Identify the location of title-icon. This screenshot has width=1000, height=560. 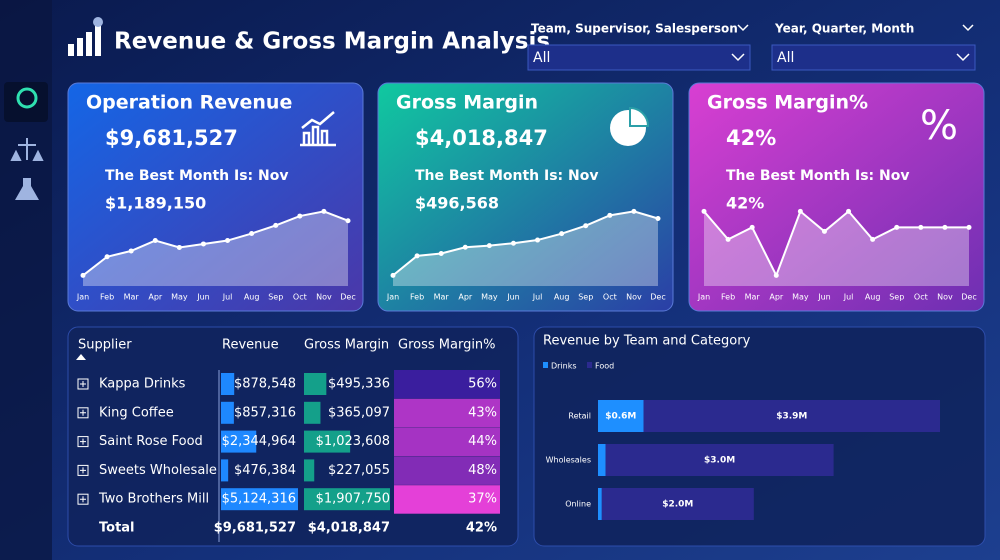
(85, 36).